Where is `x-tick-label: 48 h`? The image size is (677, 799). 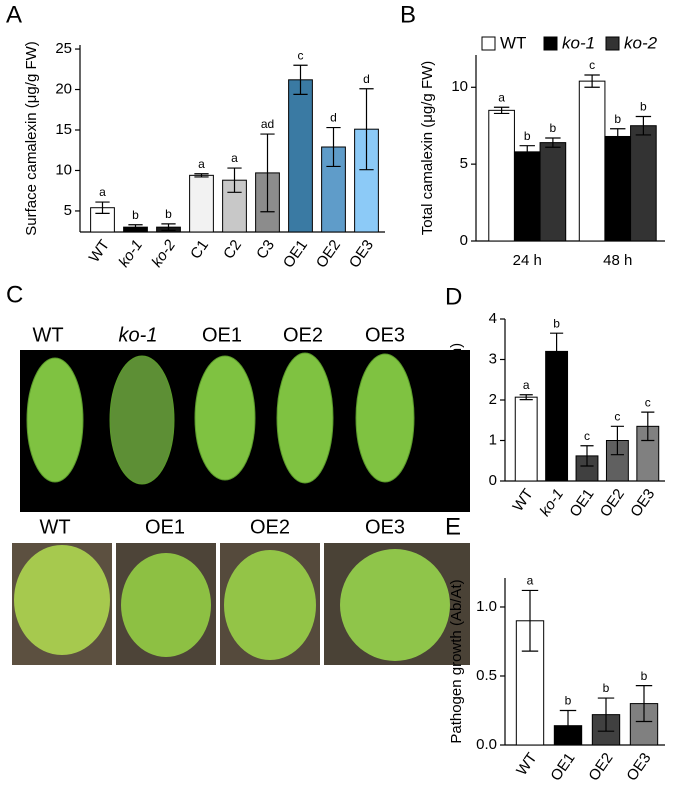 x-tick-label: 48 h is located at coordinates (617, 260).